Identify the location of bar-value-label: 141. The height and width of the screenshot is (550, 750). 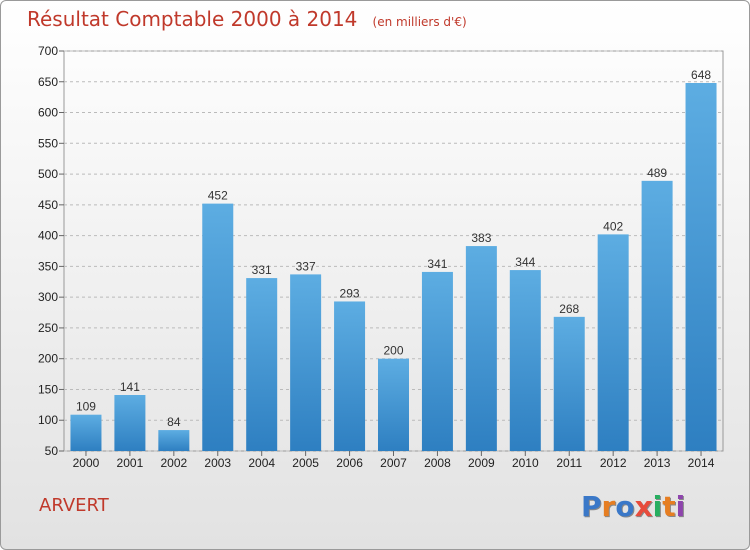
(130, 387).